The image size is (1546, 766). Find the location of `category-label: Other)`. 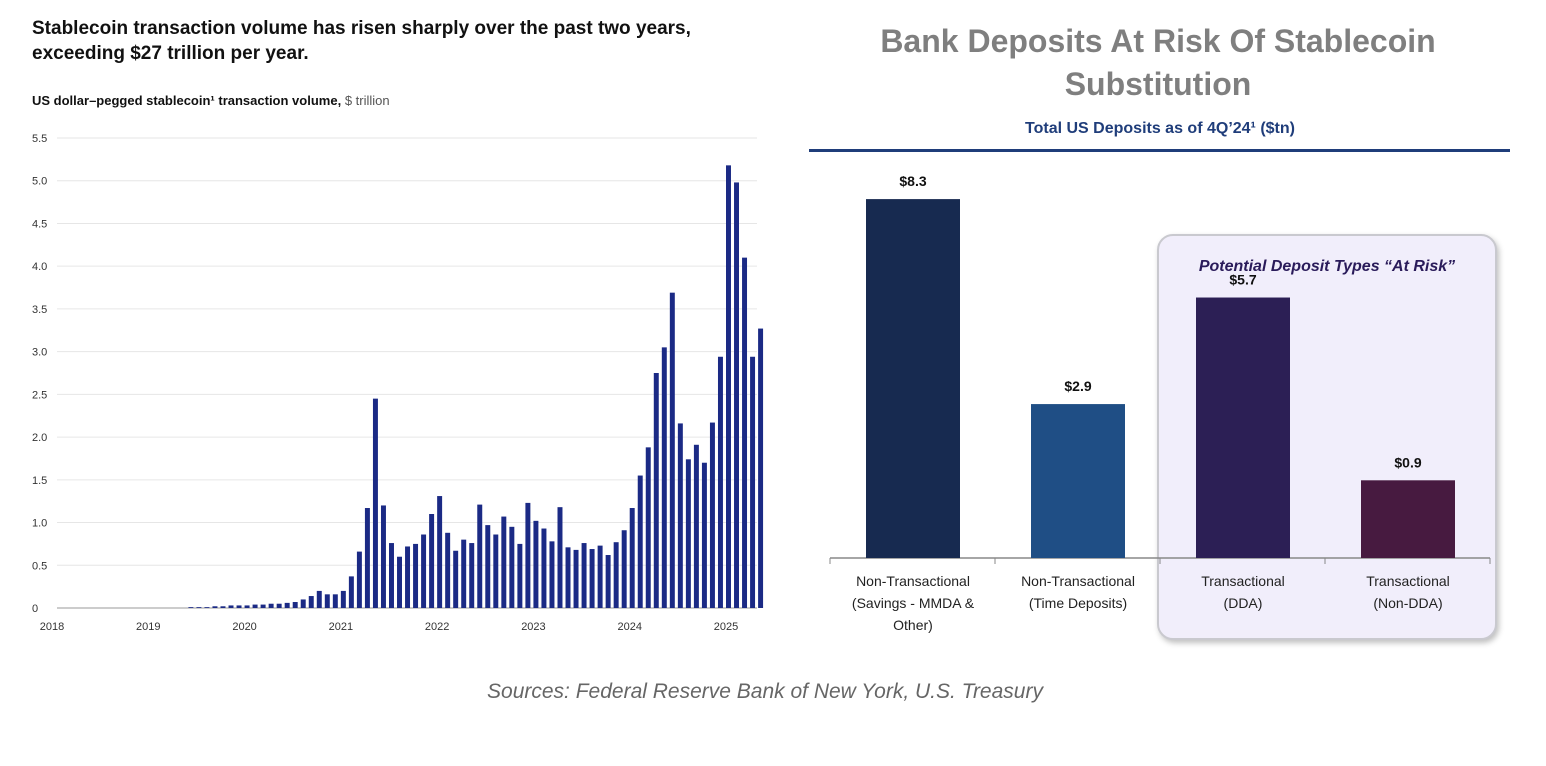

category-label: Other) is located at coordinates (913, 625).